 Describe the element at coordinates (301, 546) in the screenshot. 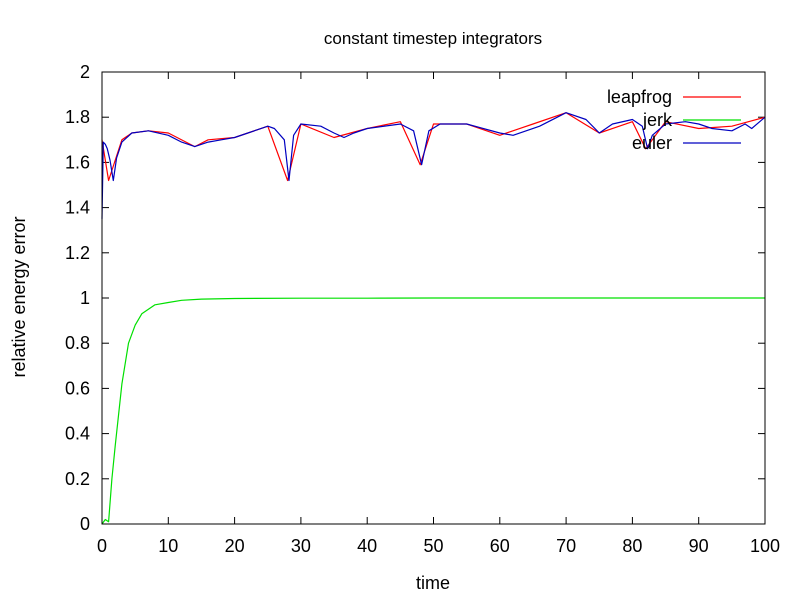

I see `x-tick-label: 30` at that location.